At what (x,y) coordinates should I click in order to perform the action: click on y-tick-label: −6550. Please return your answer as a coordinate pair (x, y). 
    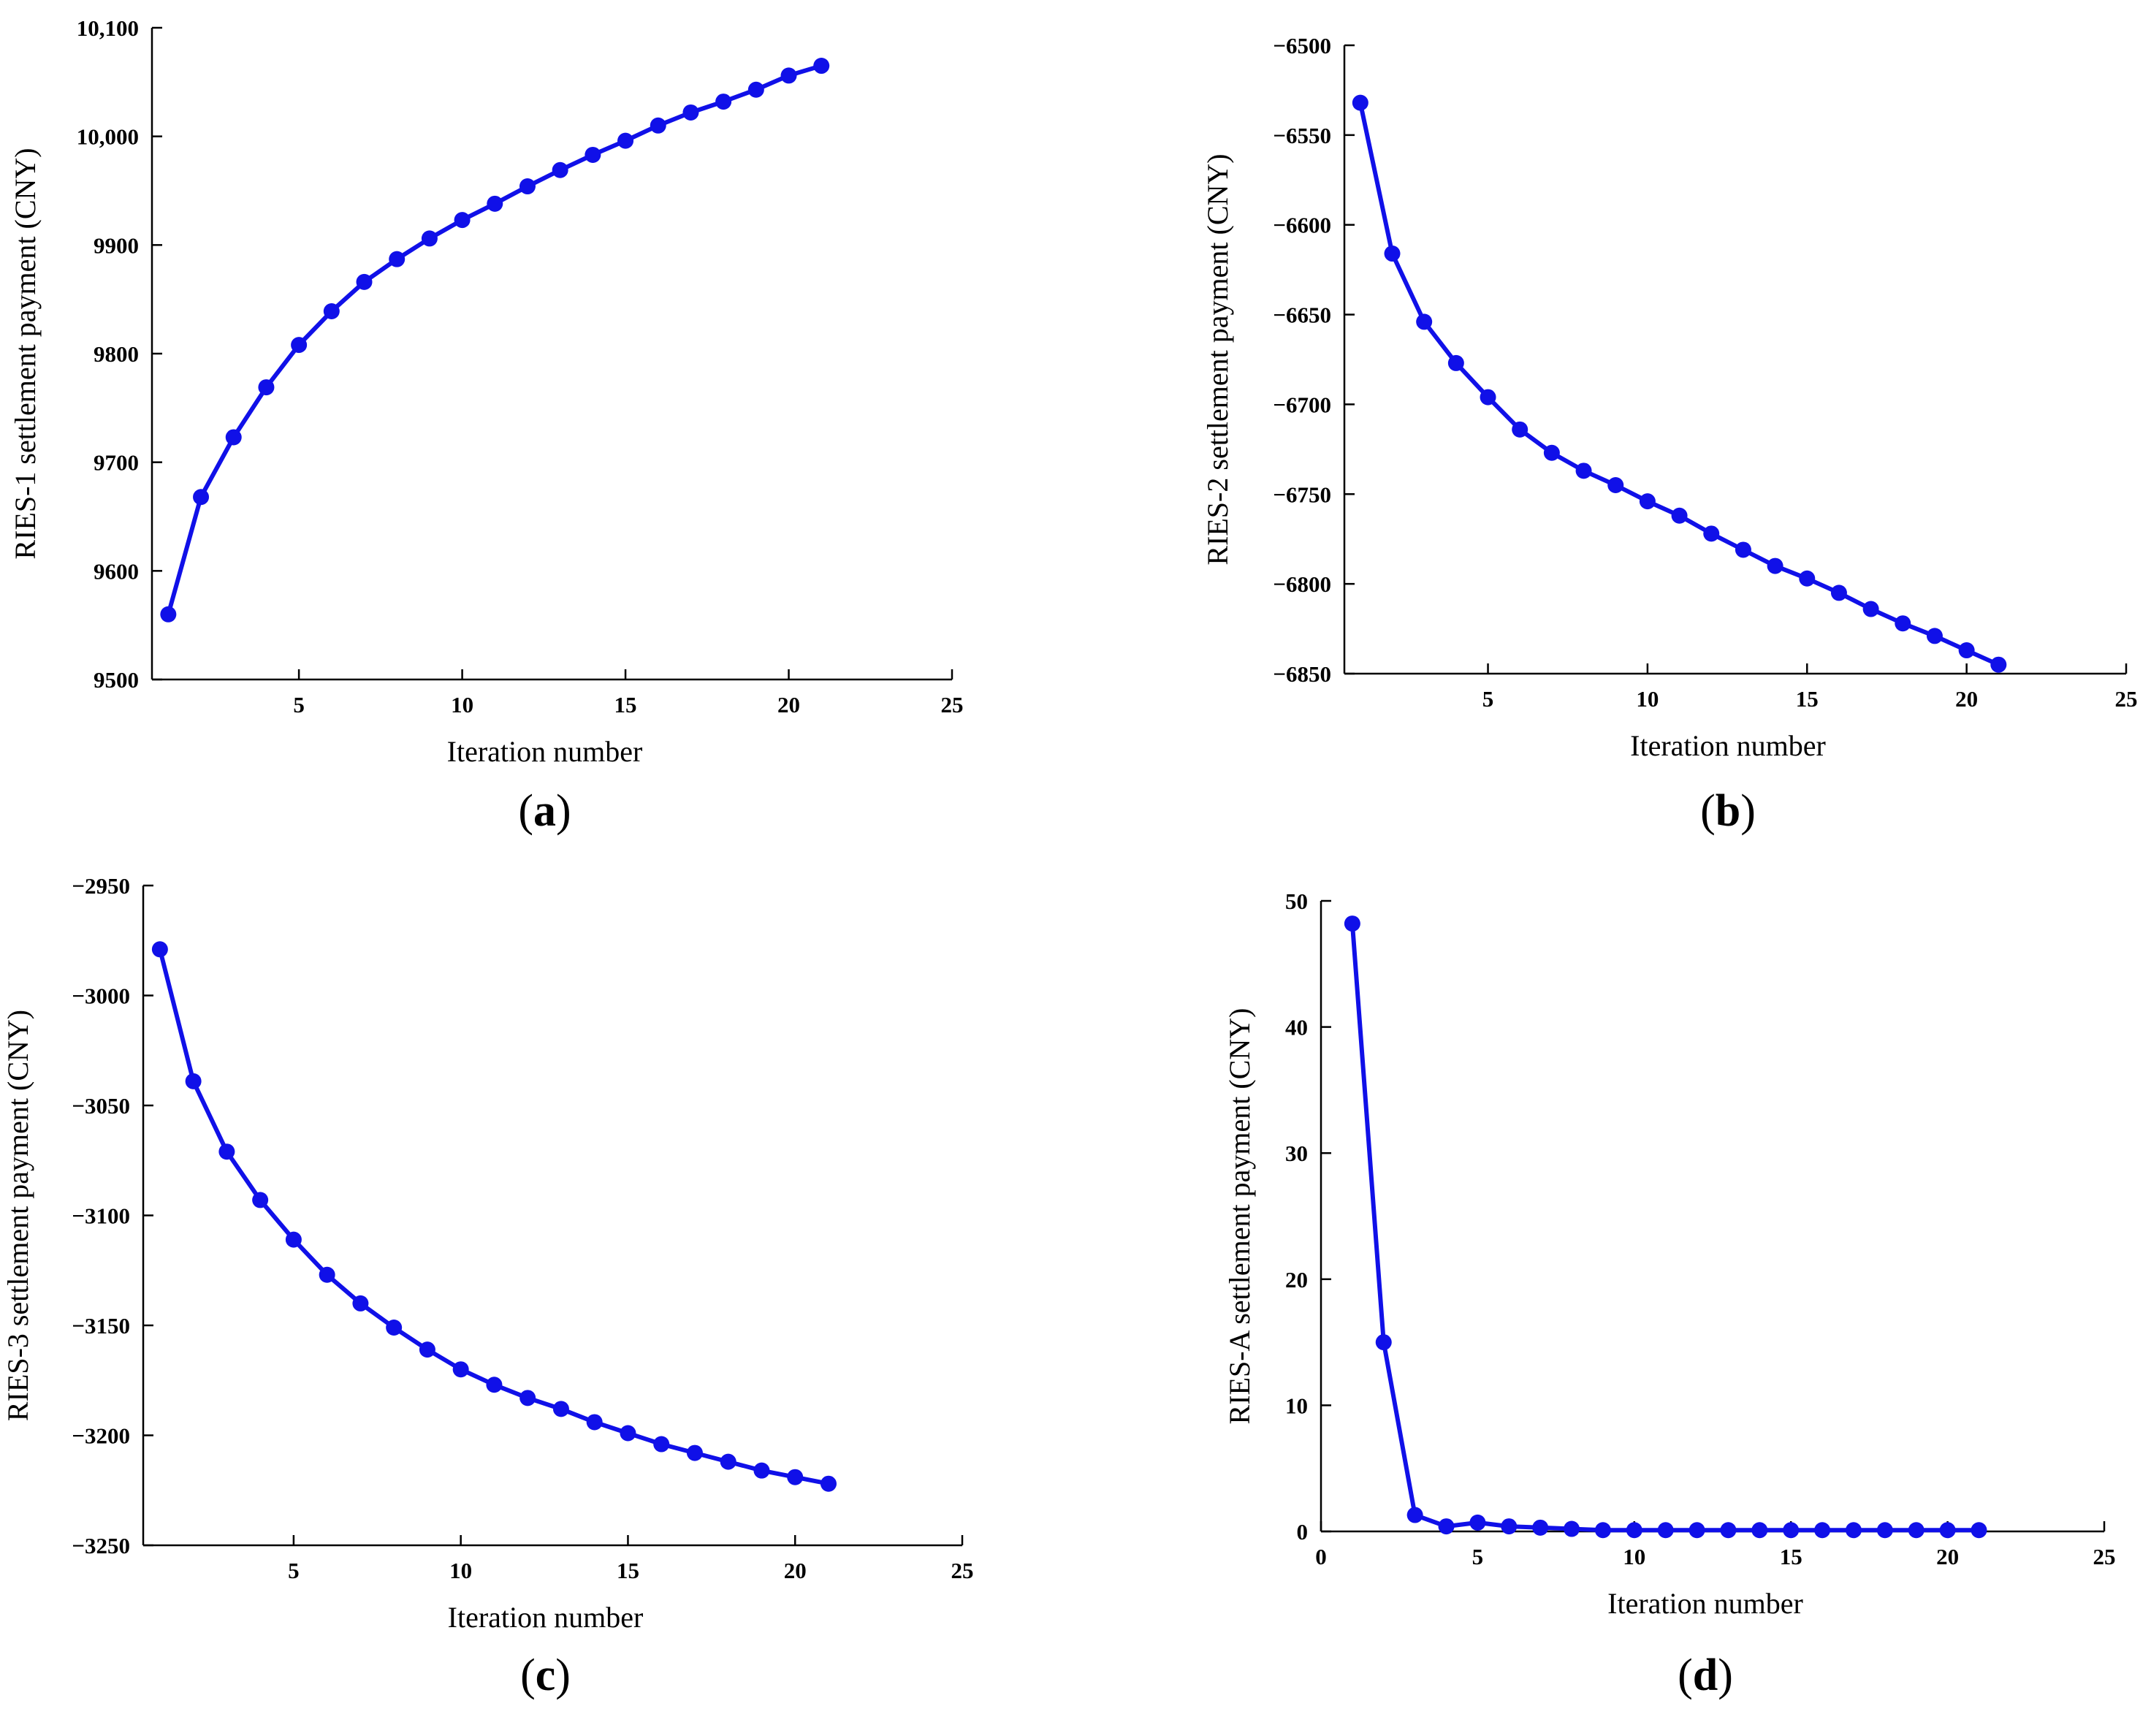
    Looking at the image, I should click on (1302, 135).